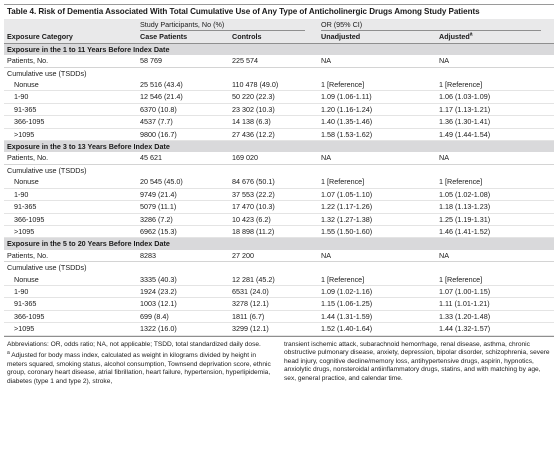  Describe the element at coordinates (274, 329) in the screenshot. I see `controls-cell: 3299 (12.1)` at that location.